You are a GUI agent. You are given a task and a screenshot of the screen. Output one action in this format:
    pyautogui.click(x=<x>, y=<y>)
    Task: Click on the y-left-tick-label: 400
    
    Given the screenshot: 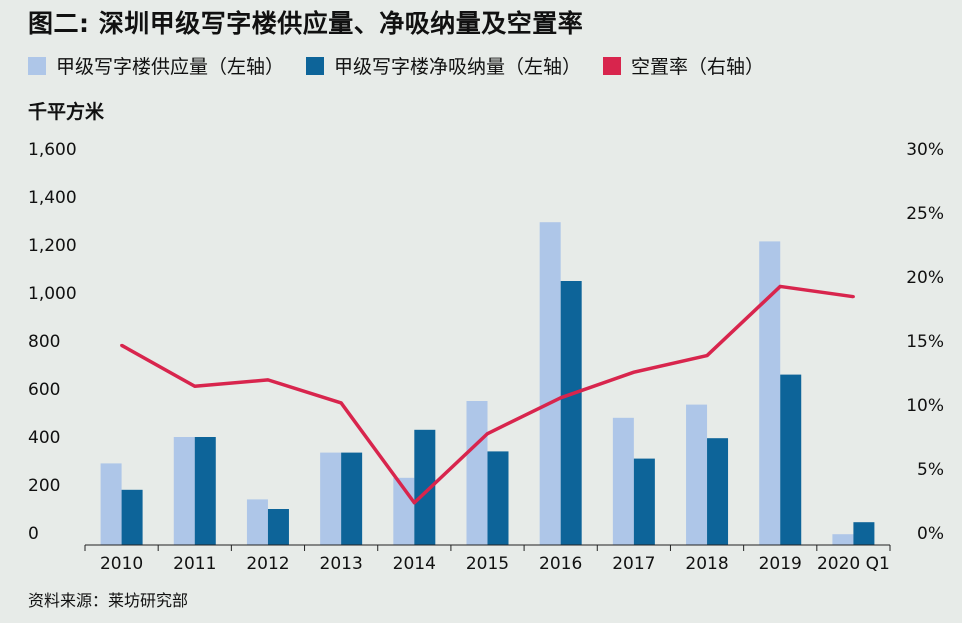 What is the action you would take?
    pyautogui.click(x=44, y=438)
    